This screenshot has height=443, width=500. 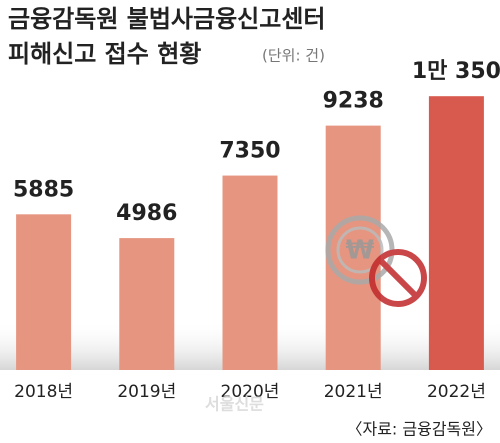 What do you see at coordinates (353, 101) in the screenshot?
I see `value-label: 9238` at bounding box center [353, 101].